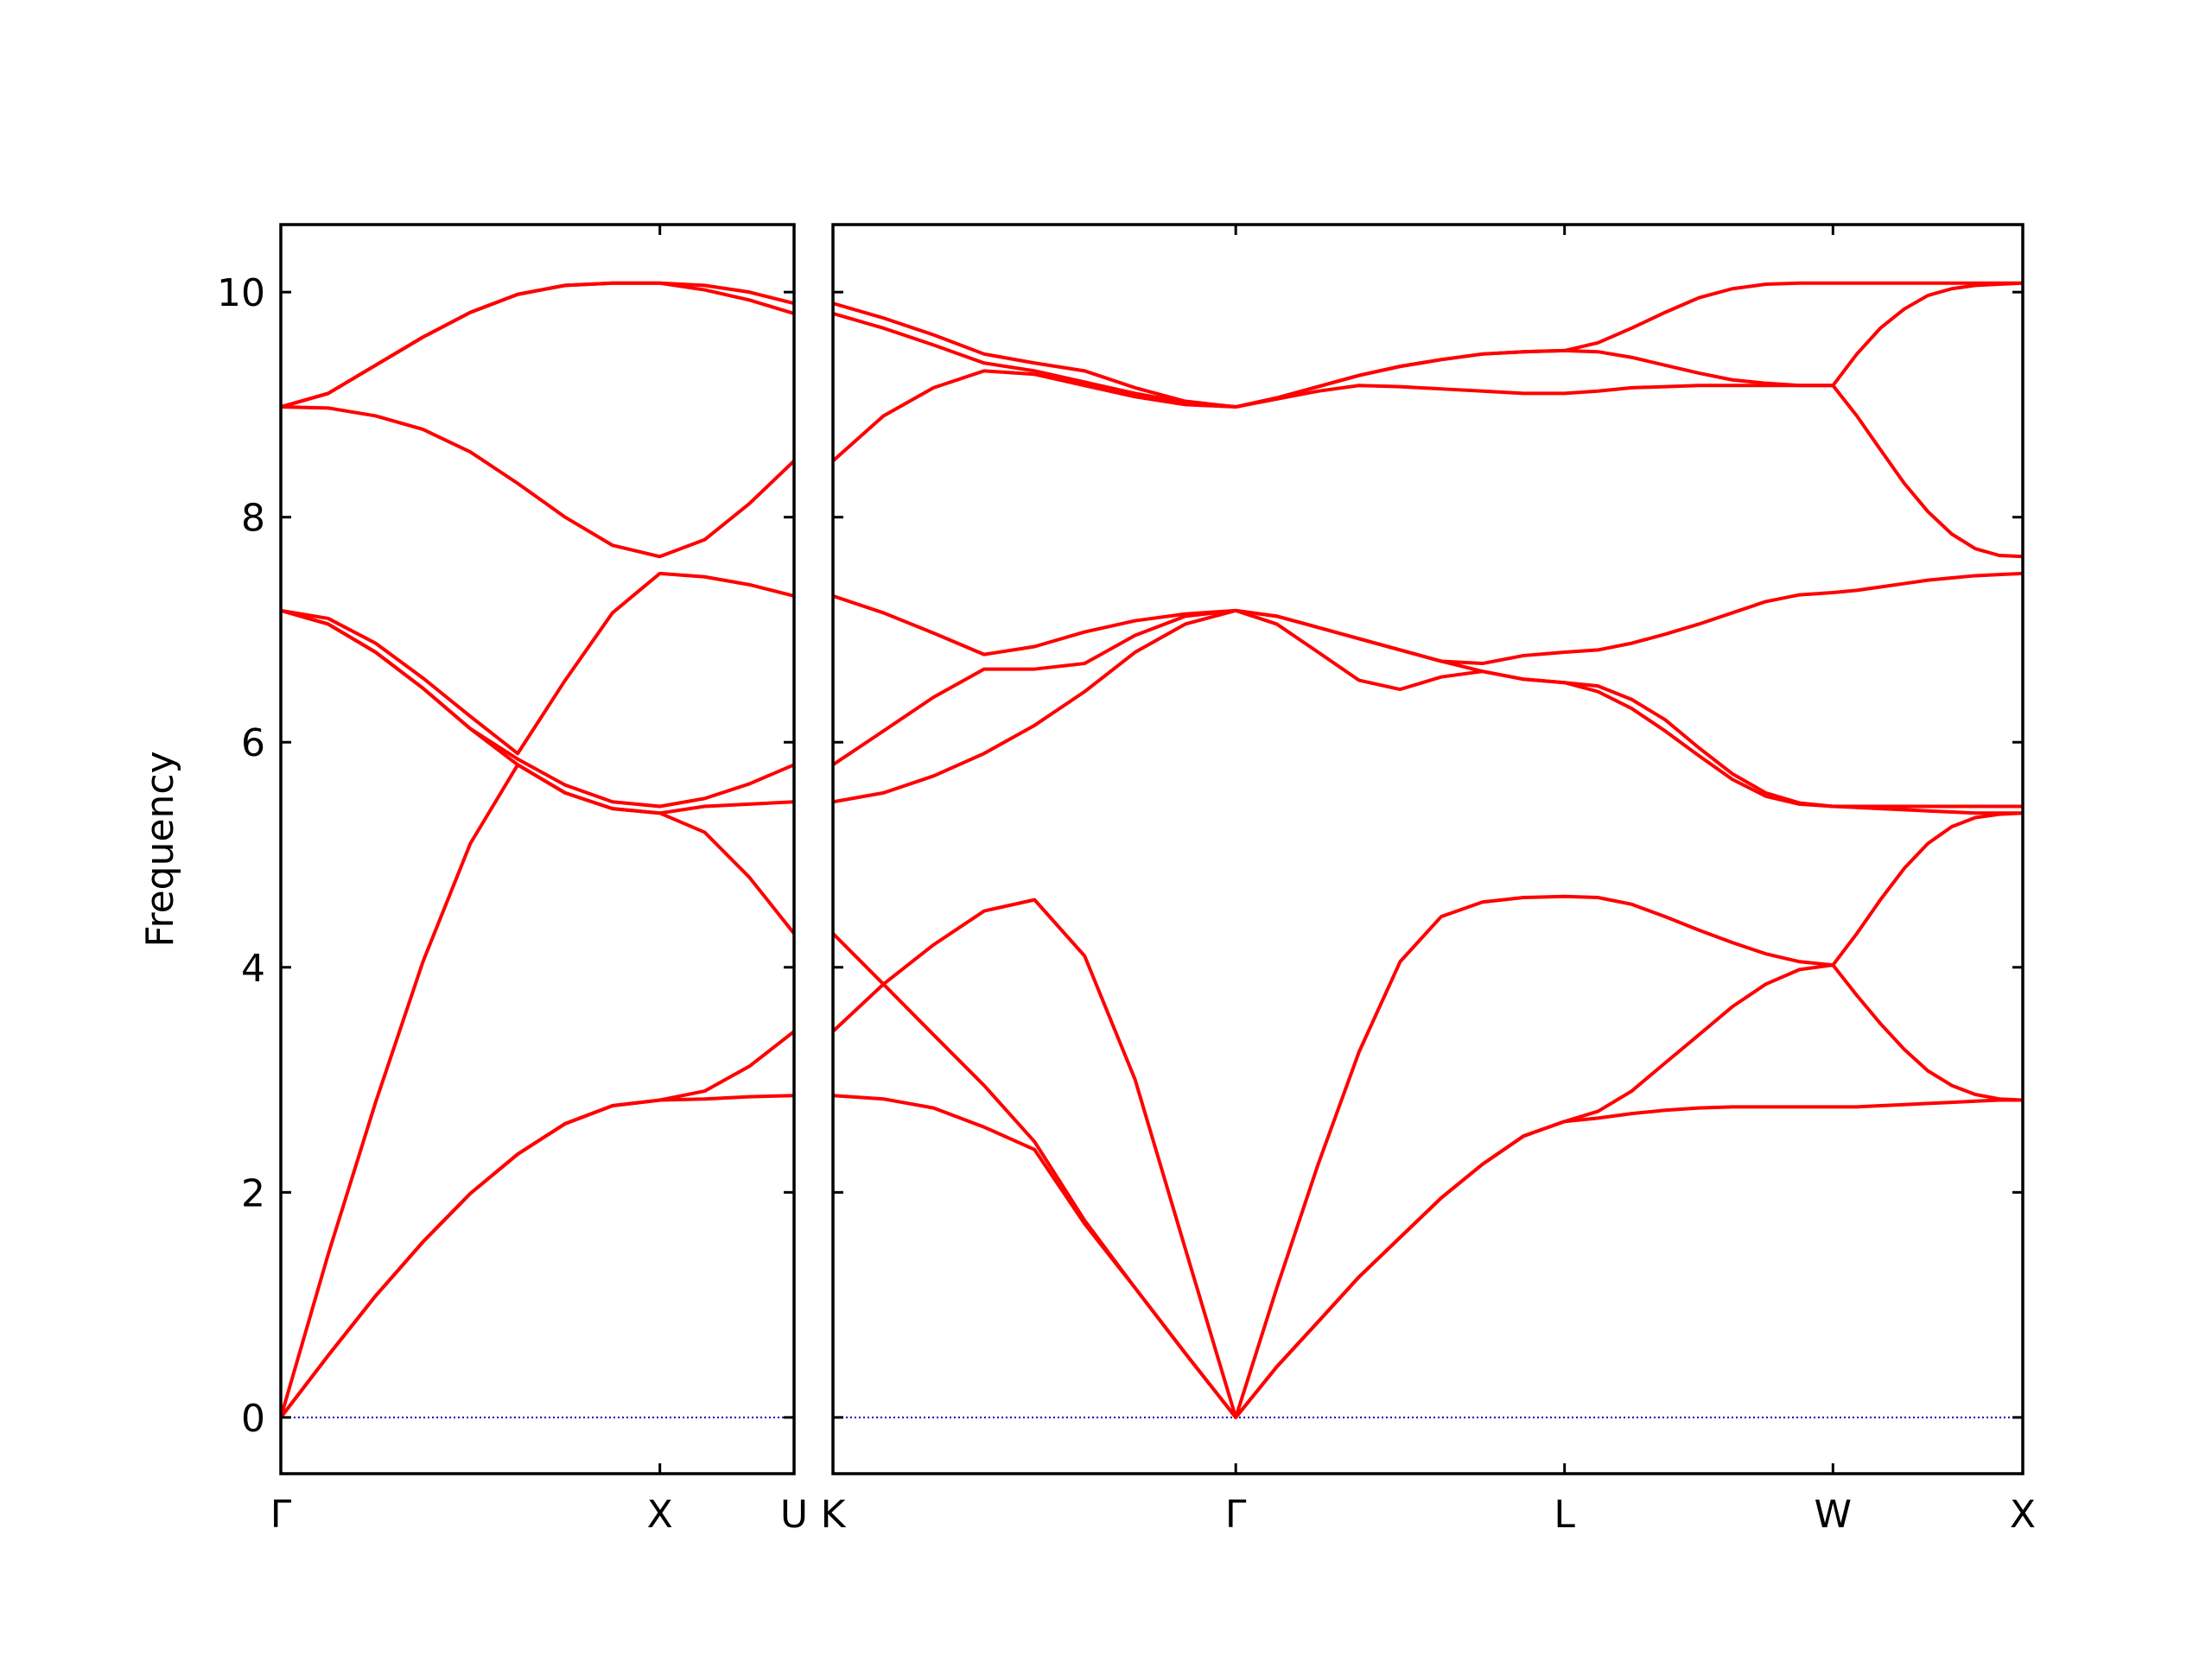 This screenshot has height=1662, width=2212. Describe the element at coordinates (834, 1515) in the screenshot. I see `x-tick-label: K` at that location.